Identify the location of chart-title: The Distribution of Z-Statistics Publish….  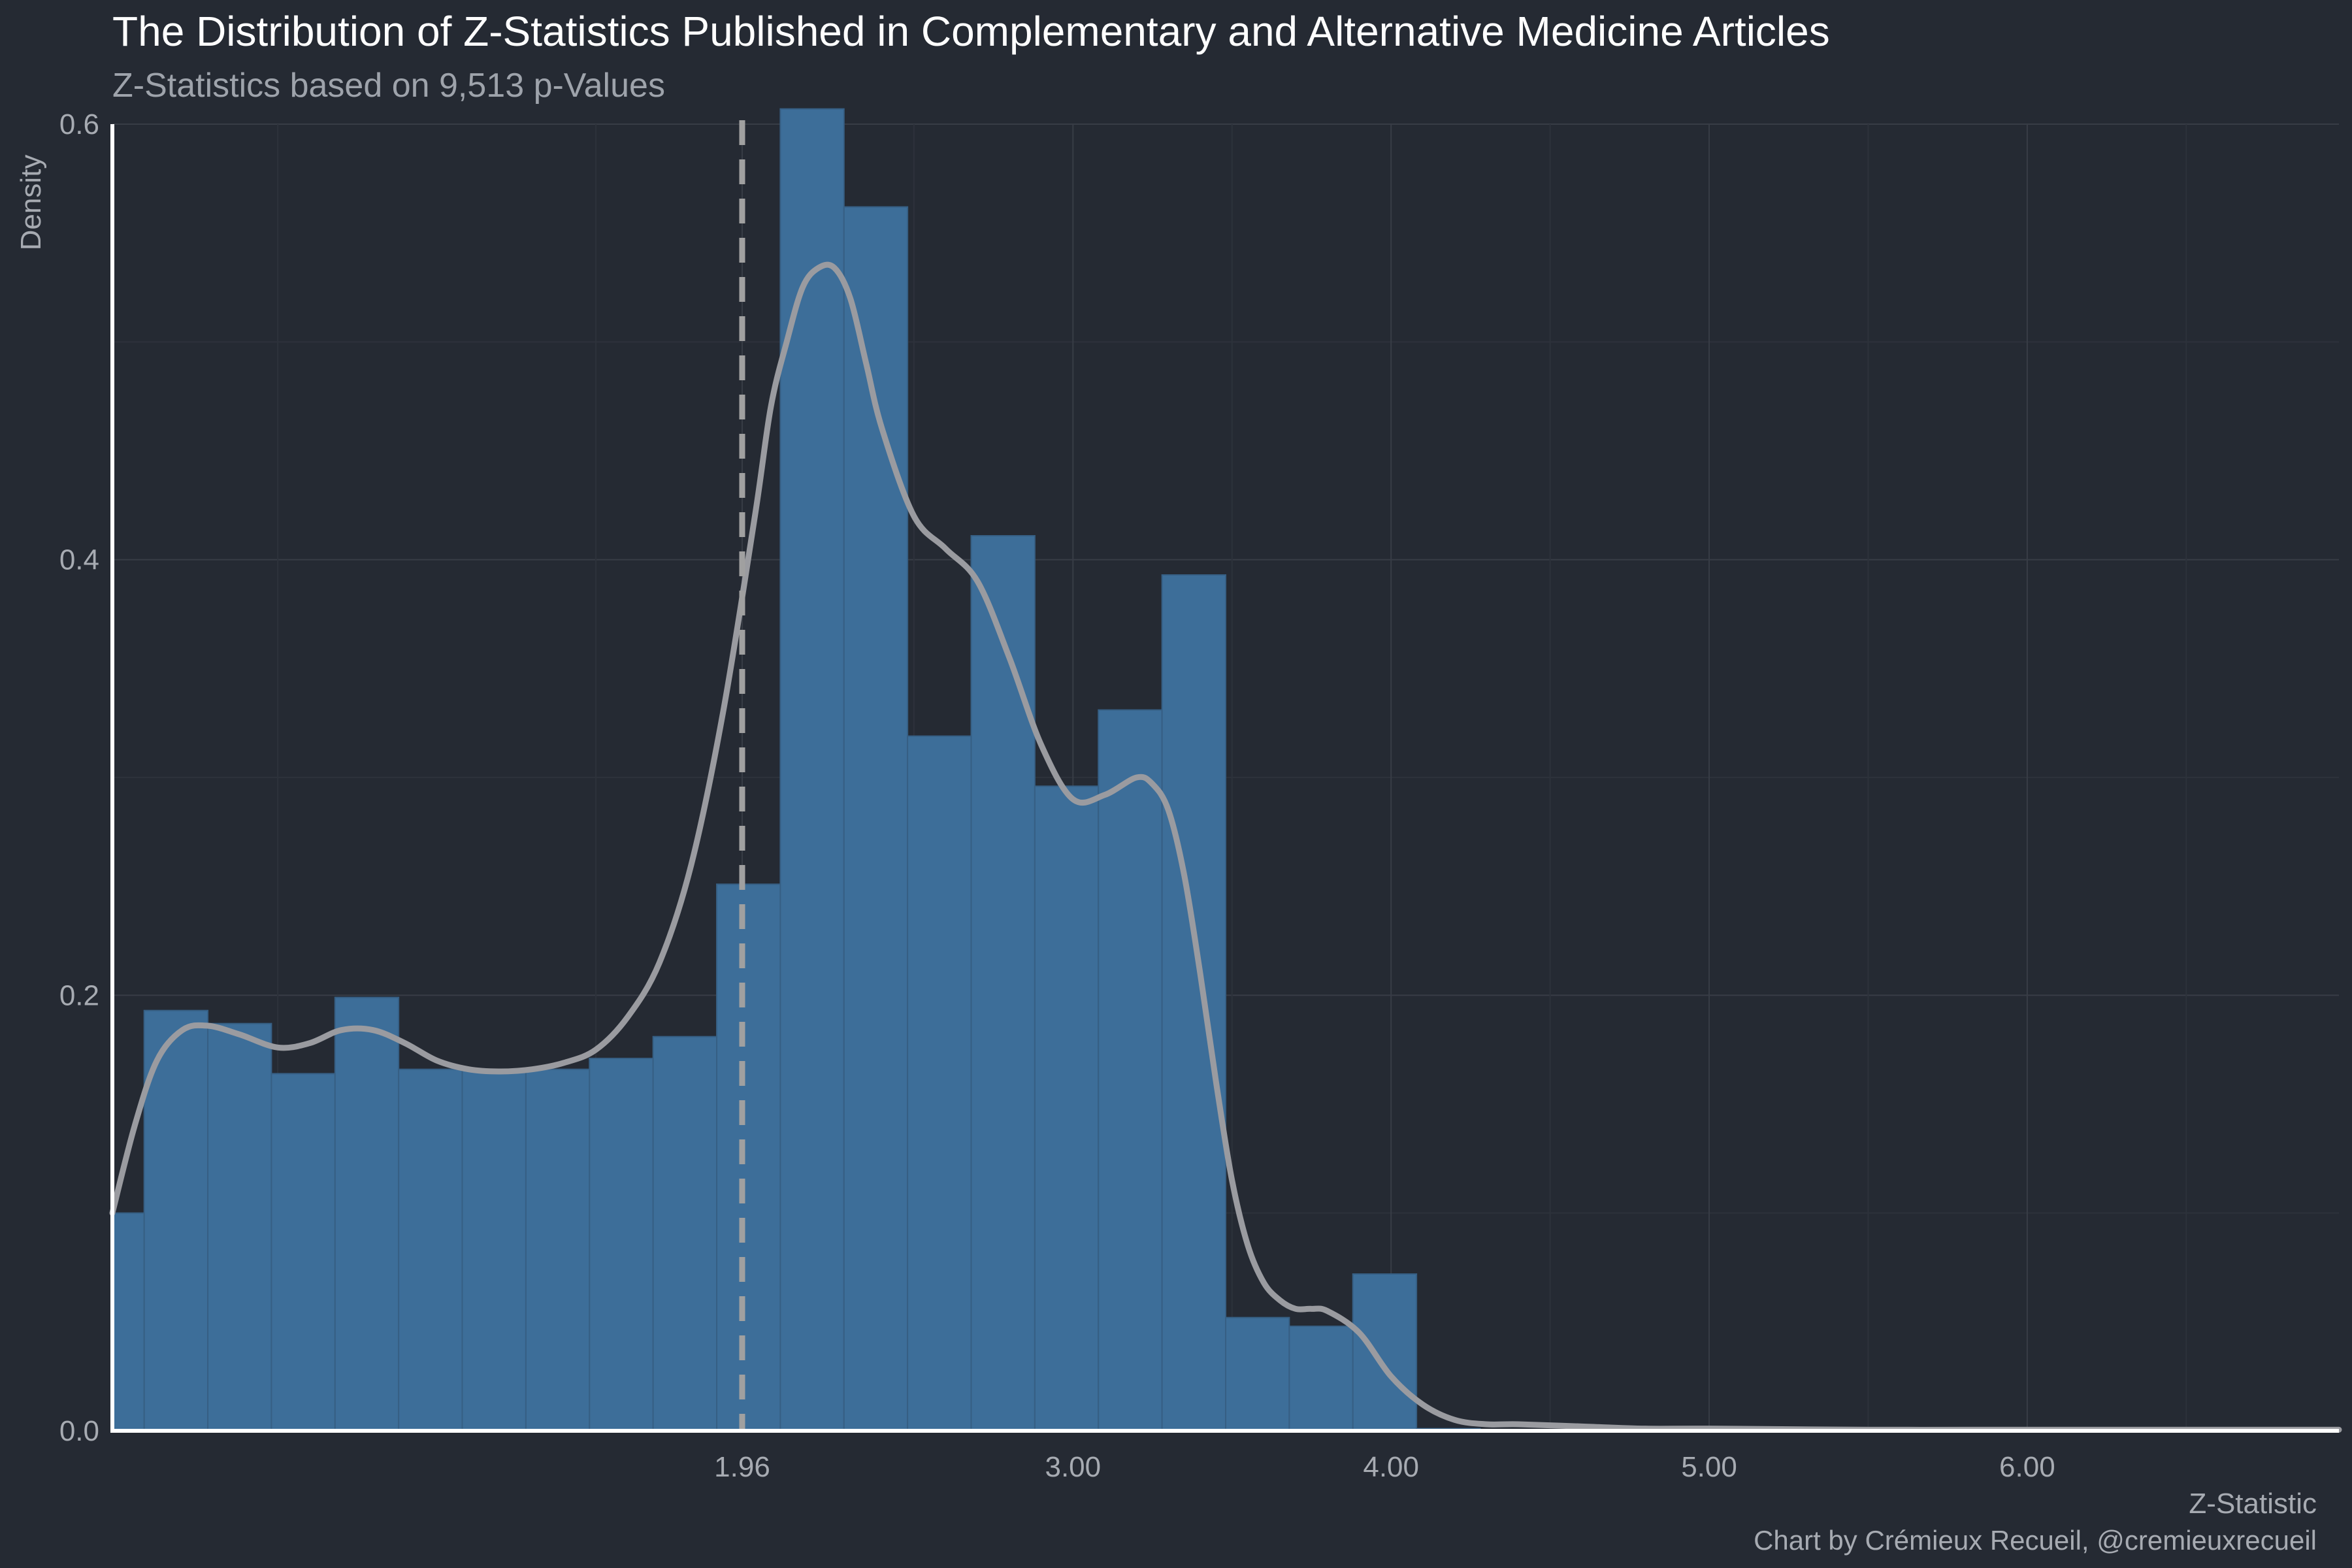
(971, 31).